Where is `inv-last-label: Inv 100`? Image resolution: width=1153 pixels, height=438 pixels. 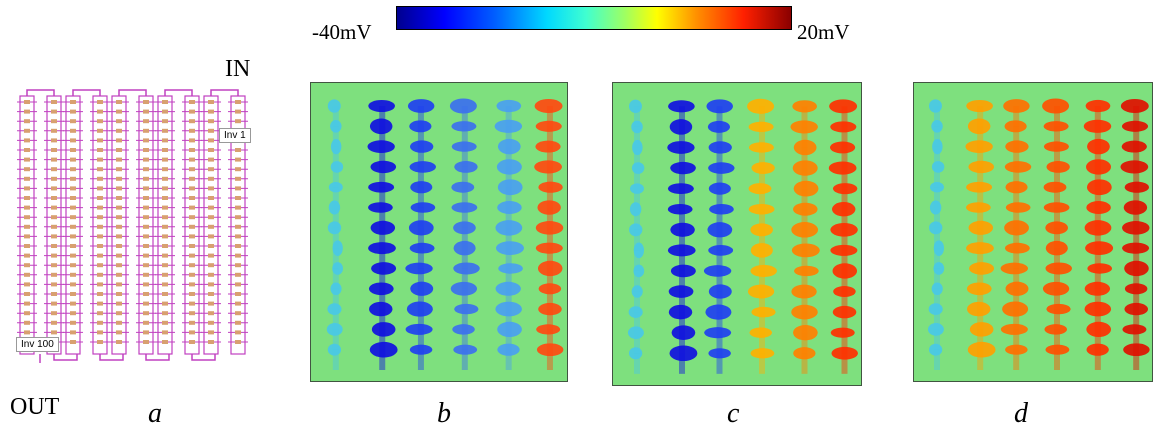
inv-last-label: Inv 100 is located at coordinates (37, 344).